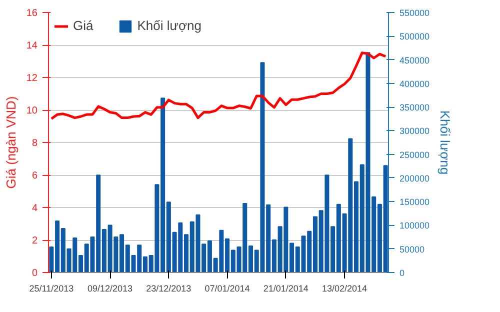 Image resolution: width=500 pixels, height=312 pixels. Describe the element at coordinates (227, 289) in the screenshot. I see `x-tick-label: 07/01/2014` at that location.